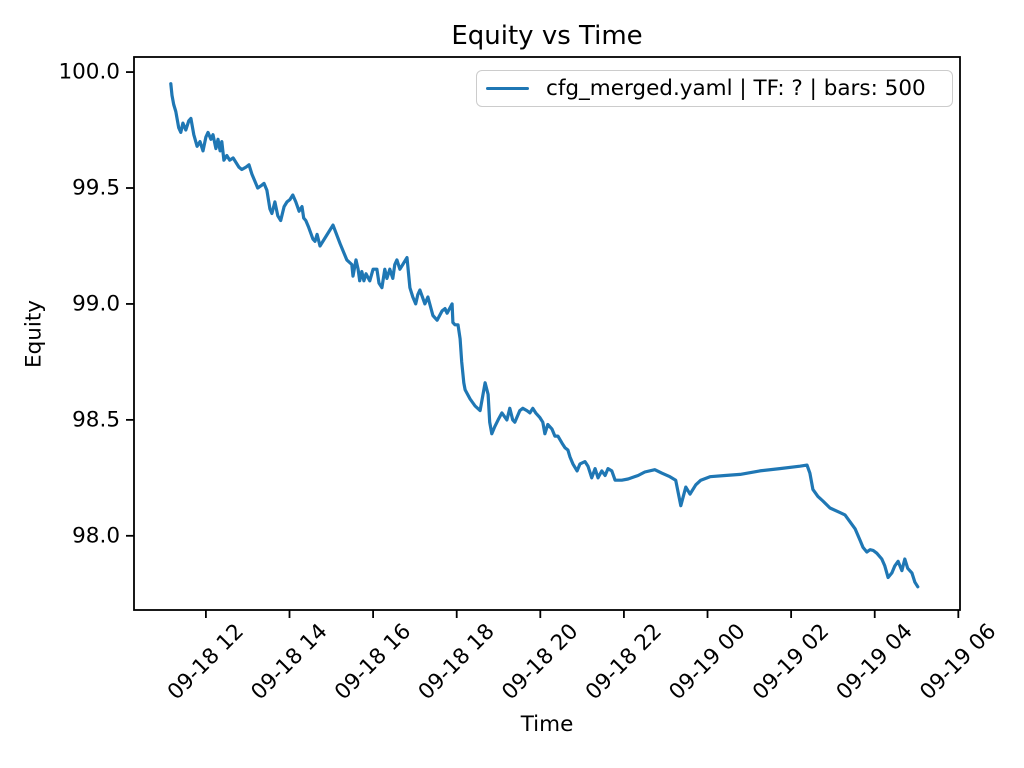  I want to click on y-tick-label: 100.0, so click(89, 72).